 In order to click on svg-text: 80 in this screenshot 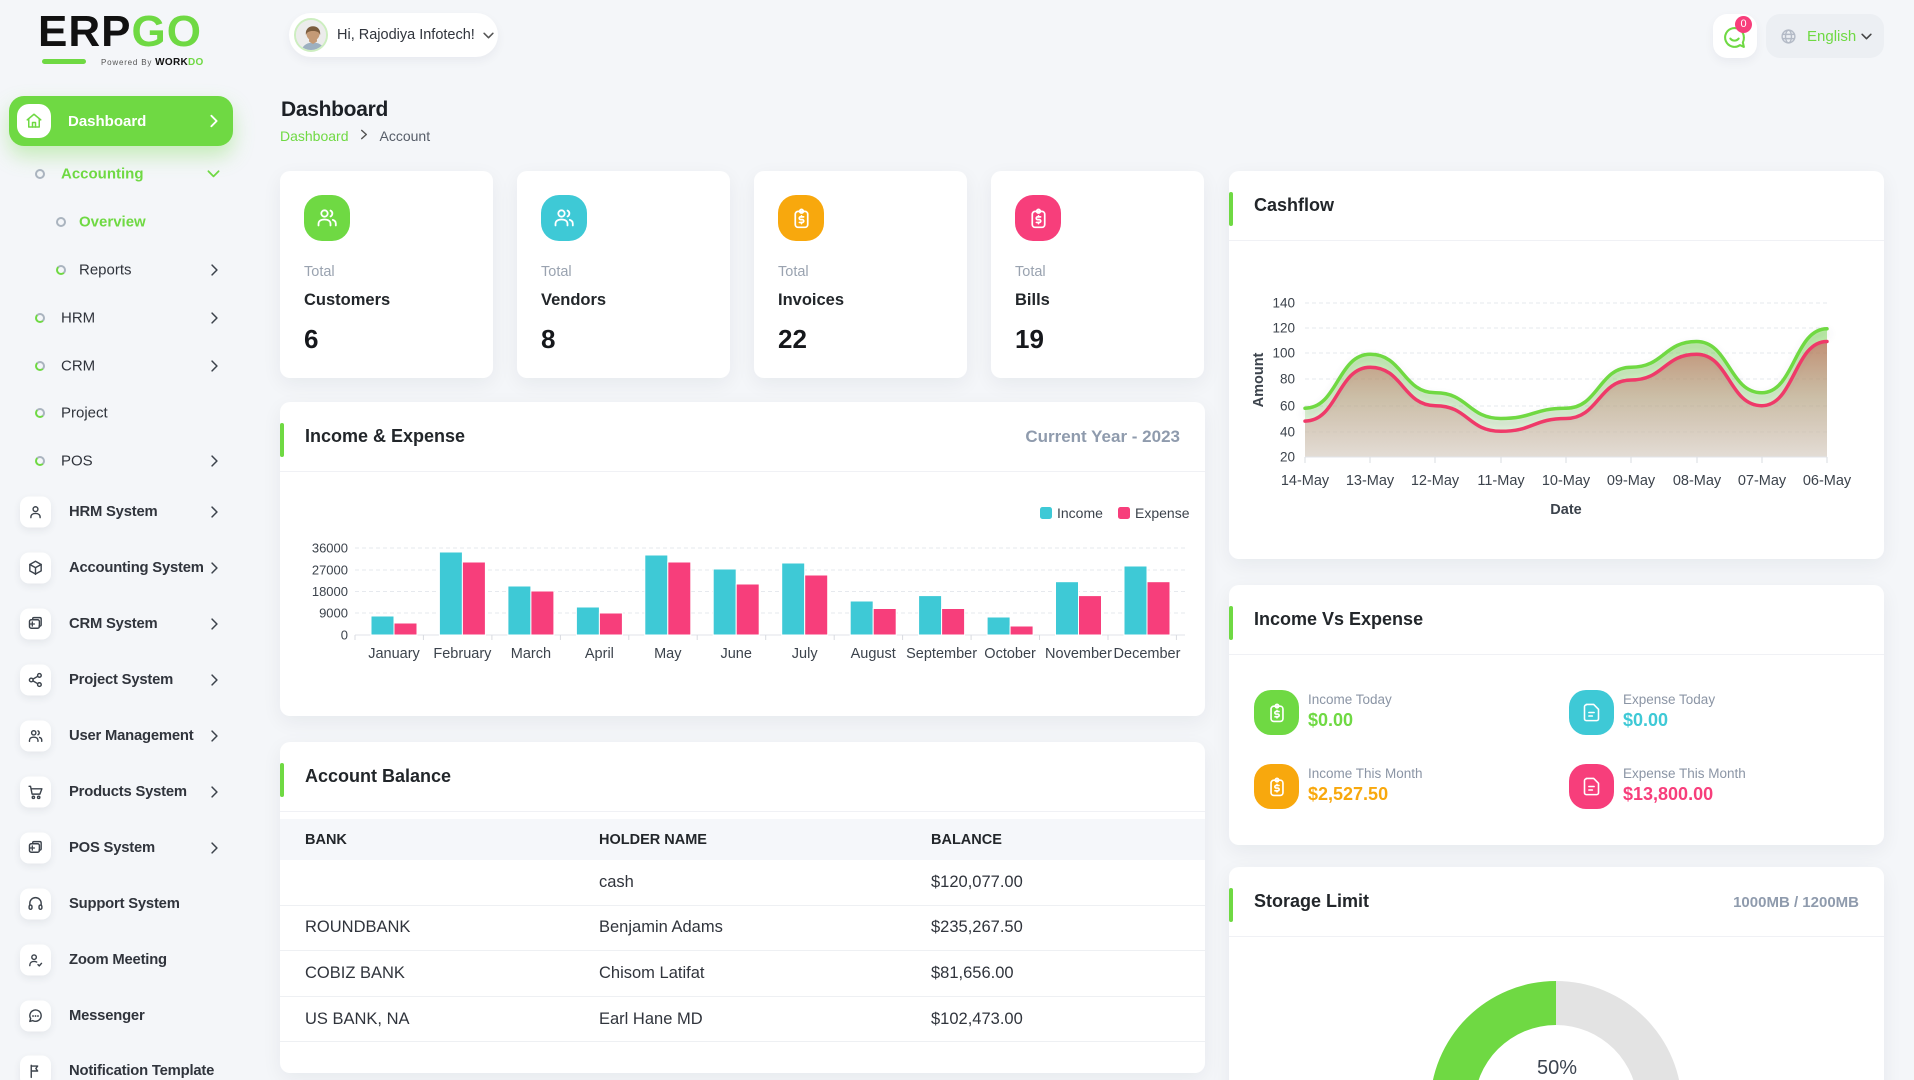, I will do `click(1287, 379)`.